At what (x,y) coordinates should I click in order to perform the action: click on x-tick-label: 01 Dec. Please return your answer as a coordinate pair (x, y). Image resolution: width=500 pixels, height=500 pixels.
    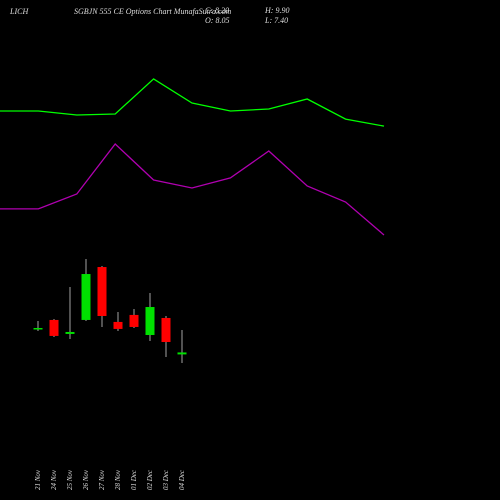
    Looking at the image, I should click on (134, 479).